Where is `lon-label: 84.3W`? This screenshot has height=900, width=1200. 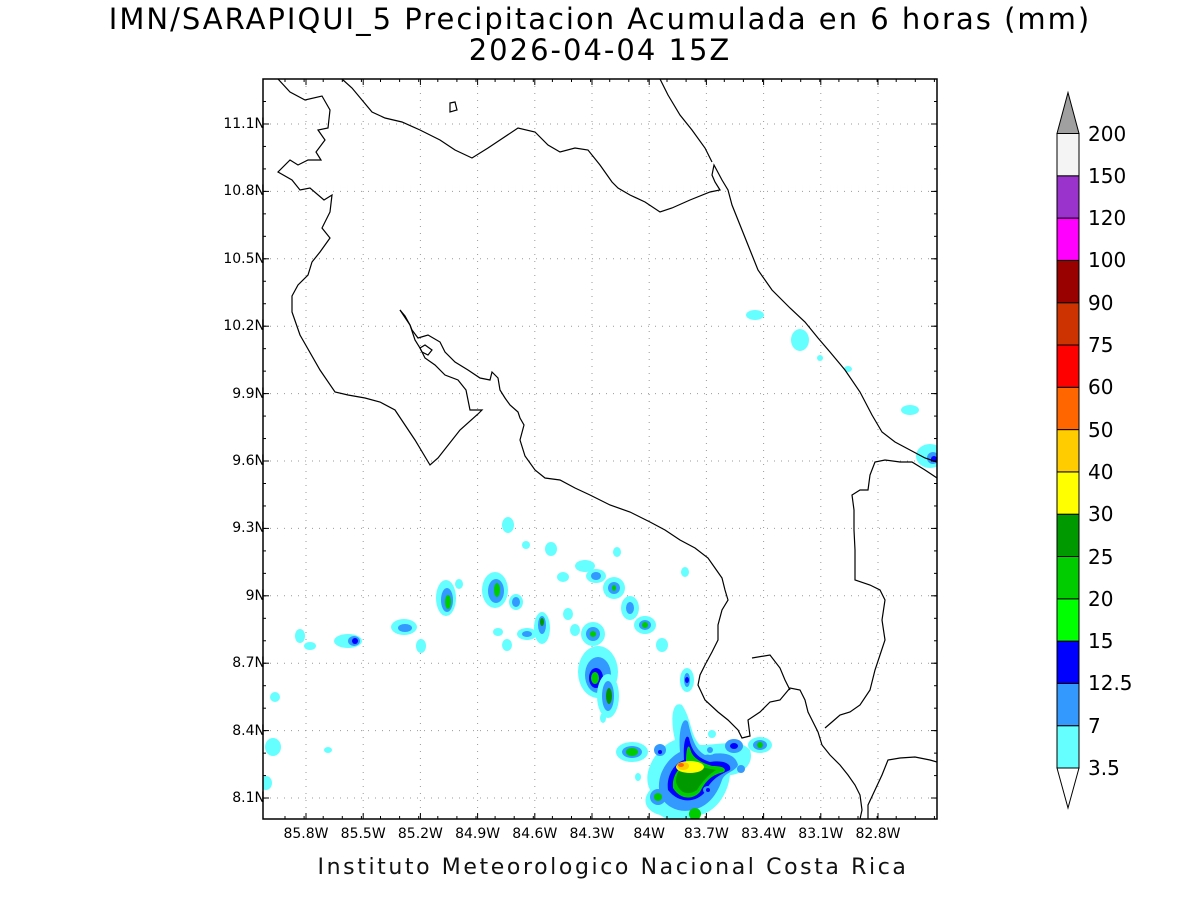
lon-label: 84.3W is located at coordinates (592, 834).